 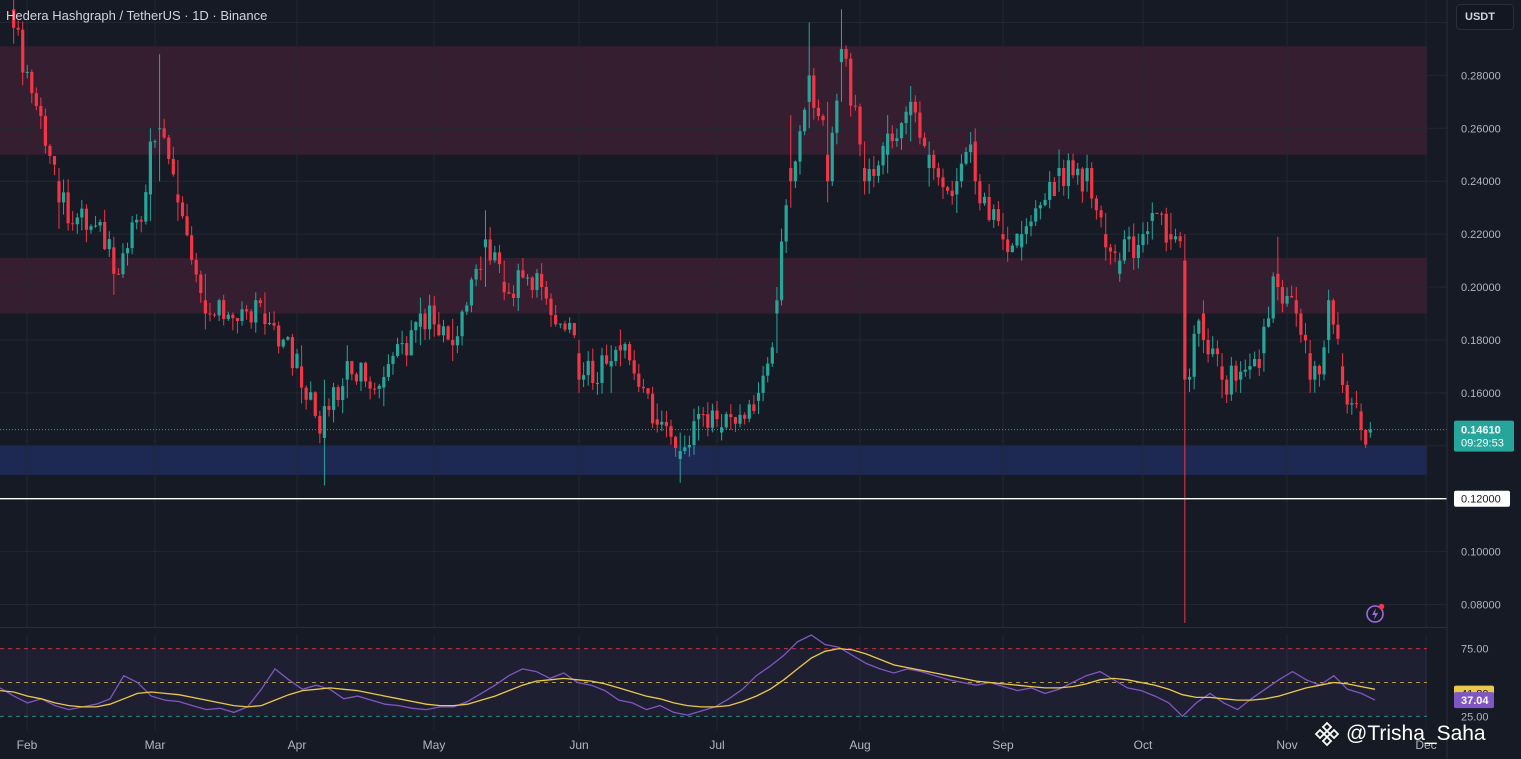 What do you see at coordinates (713, 460) in the screenshot?
I see `support-zone` at bounding box center [713, 460].